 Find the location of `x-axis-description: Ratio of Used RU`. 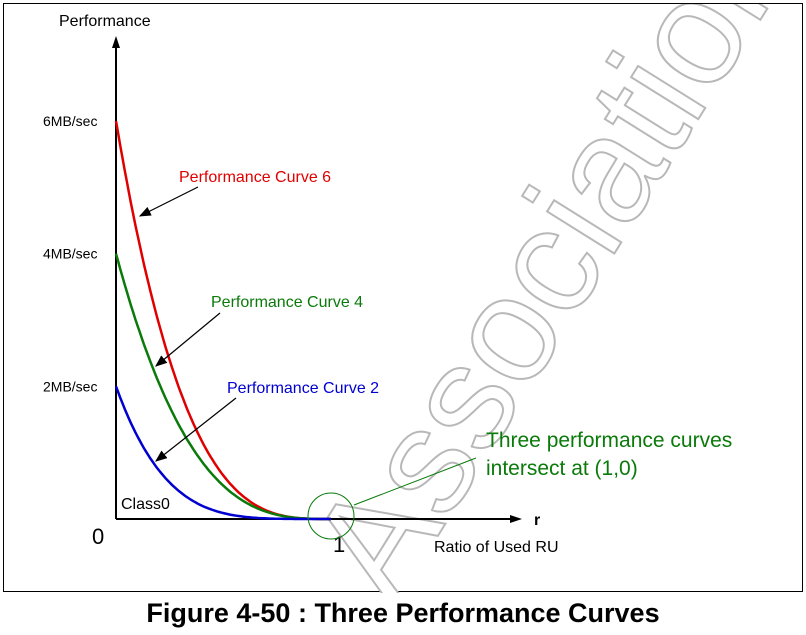

x-axis-description: Ratio of Used RU is located at coordinates (496, 547).